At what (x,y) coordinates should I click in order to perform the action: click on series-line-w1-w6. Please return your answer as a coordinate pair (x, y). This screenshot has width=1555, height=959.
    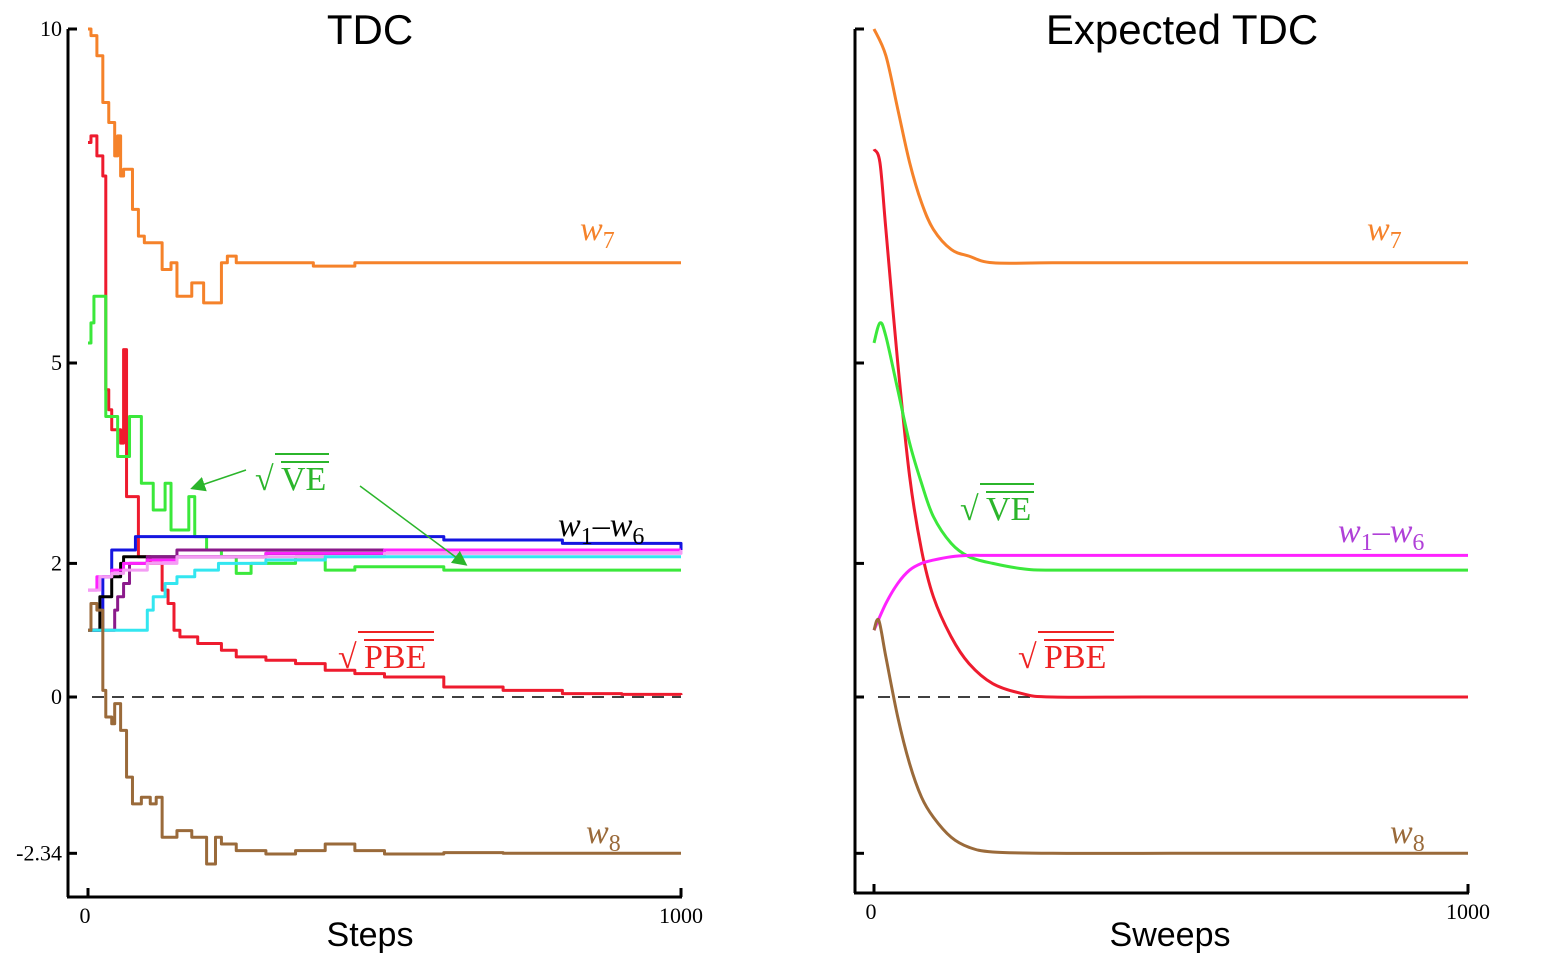
    Looking at the image, I should click on (1170, 592).